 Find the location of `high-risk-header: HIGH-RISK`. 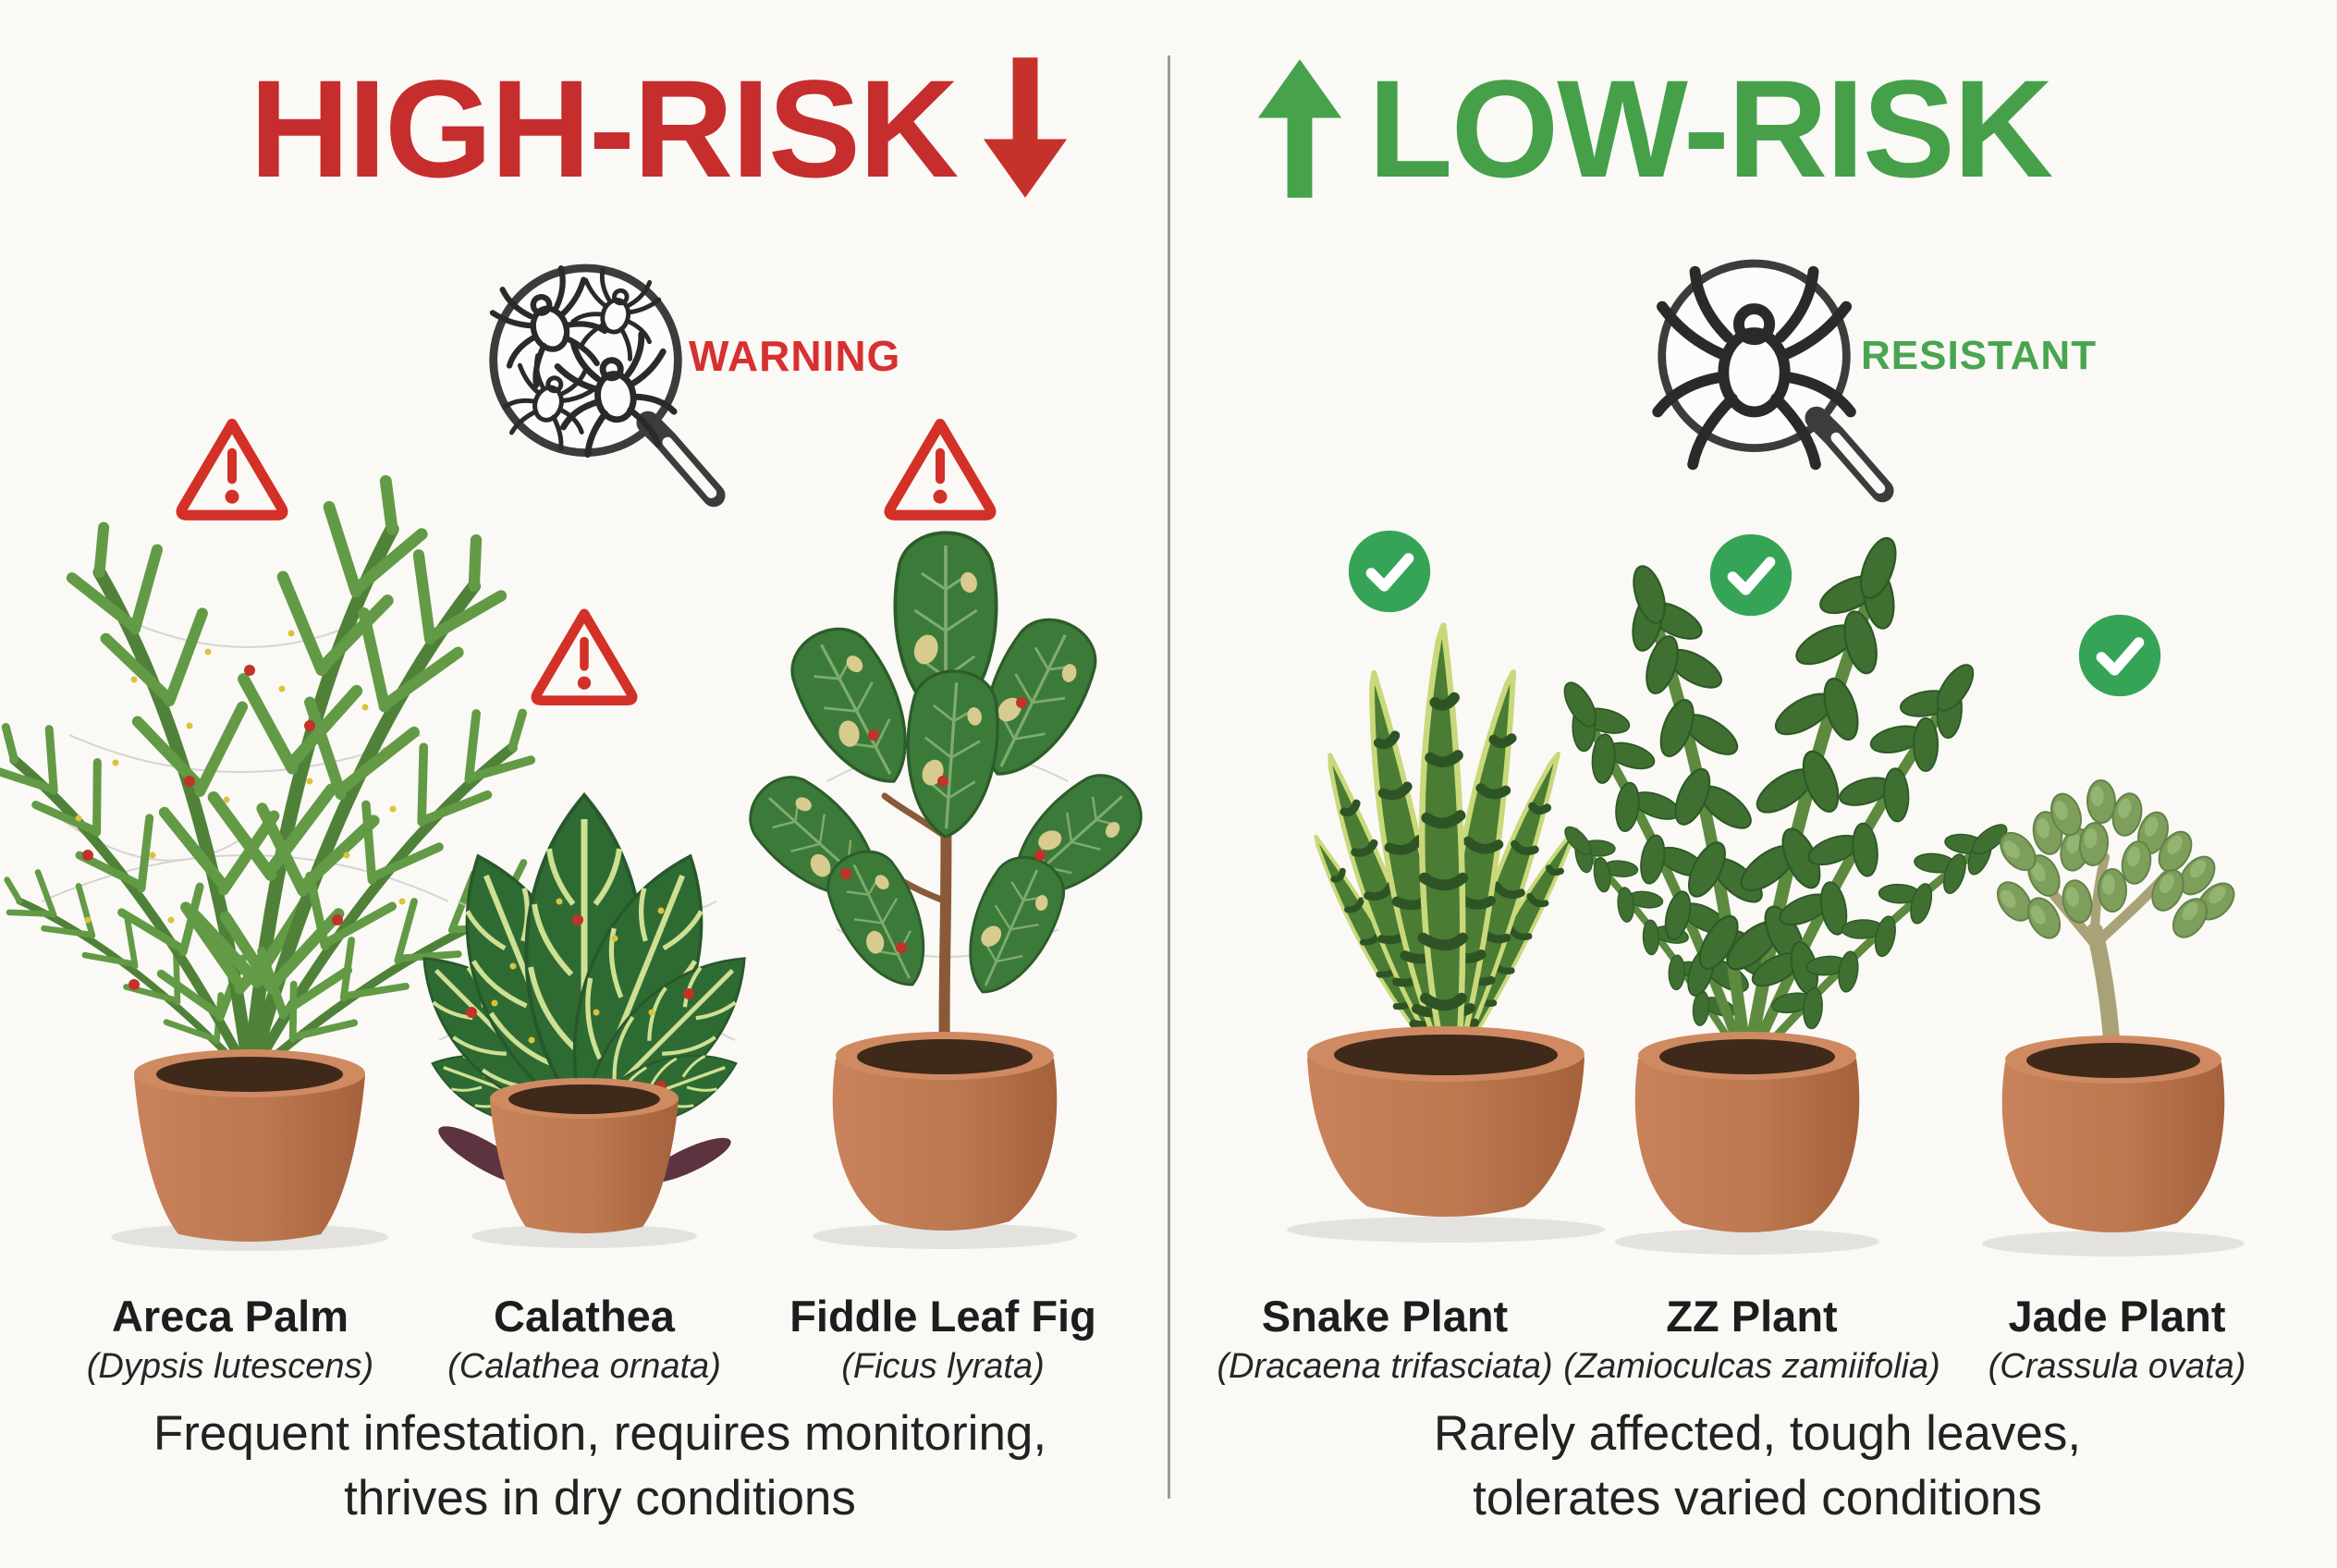

high-risk-header: HIGH-RISK is located at coordinates (660, 128).